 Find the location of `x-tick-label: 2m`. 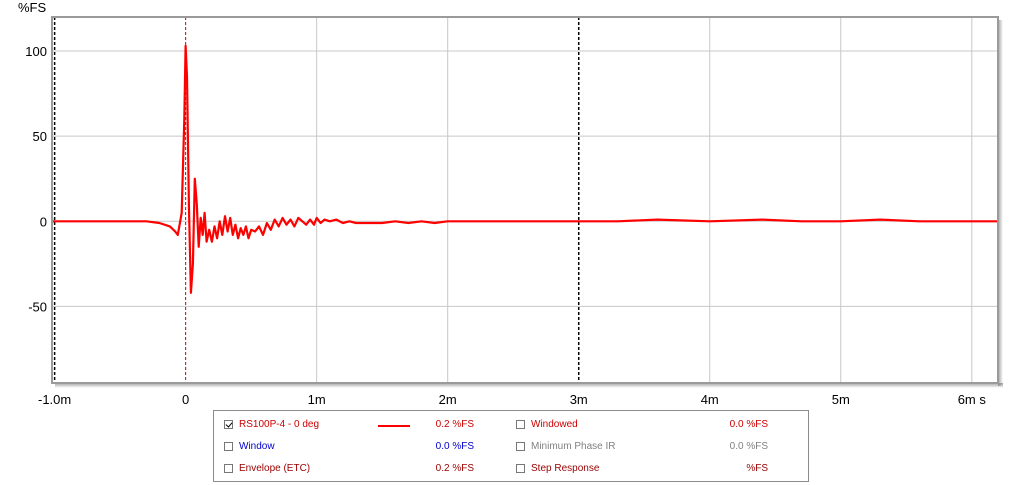

x-tick-label: 2m is located at coordinates (448, 398).